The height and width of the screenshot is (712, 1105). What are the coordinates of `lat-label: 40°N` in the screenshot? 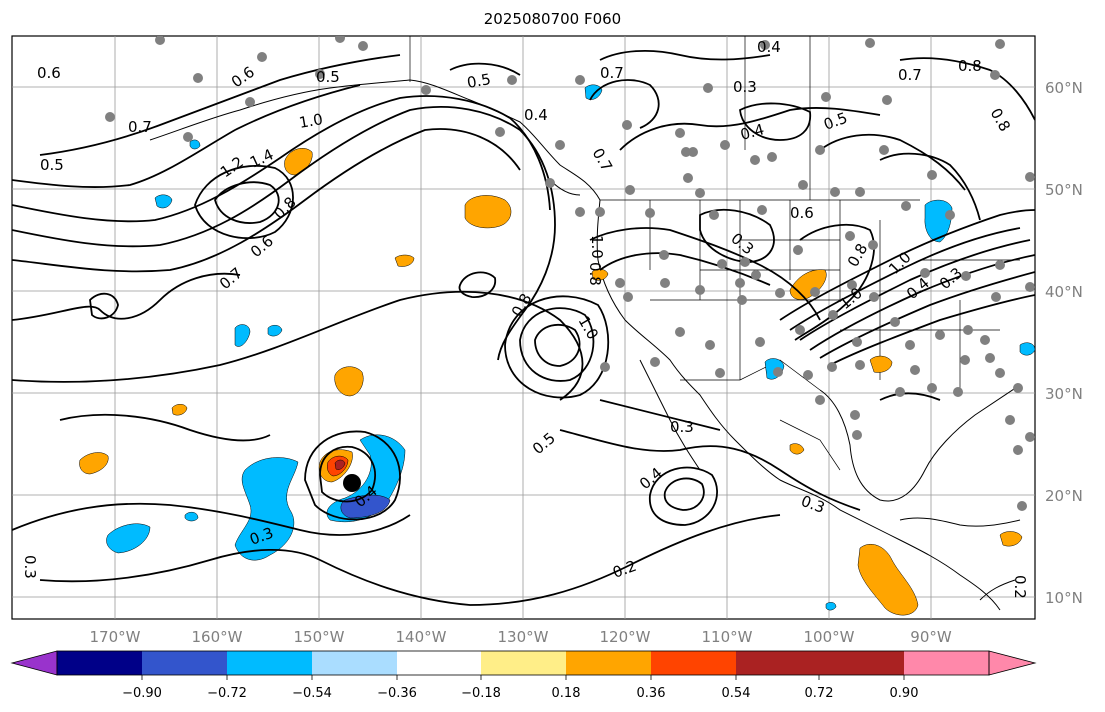 It's located at (1064, 292).